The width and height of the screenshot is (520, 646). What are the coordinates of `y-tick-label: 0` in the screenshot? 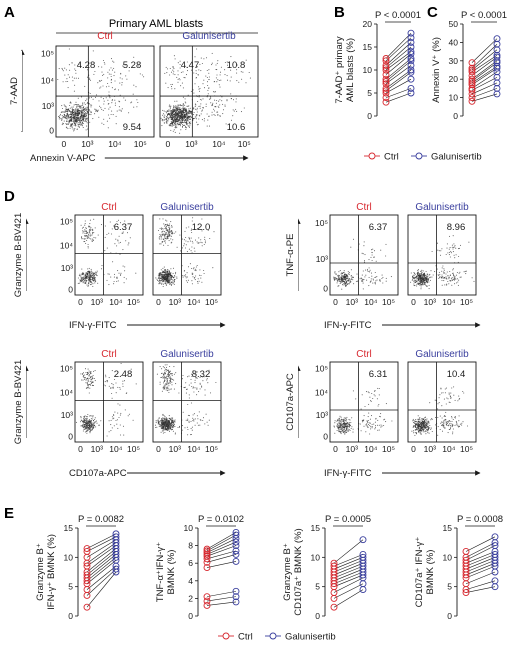 It's located at (51, 131).